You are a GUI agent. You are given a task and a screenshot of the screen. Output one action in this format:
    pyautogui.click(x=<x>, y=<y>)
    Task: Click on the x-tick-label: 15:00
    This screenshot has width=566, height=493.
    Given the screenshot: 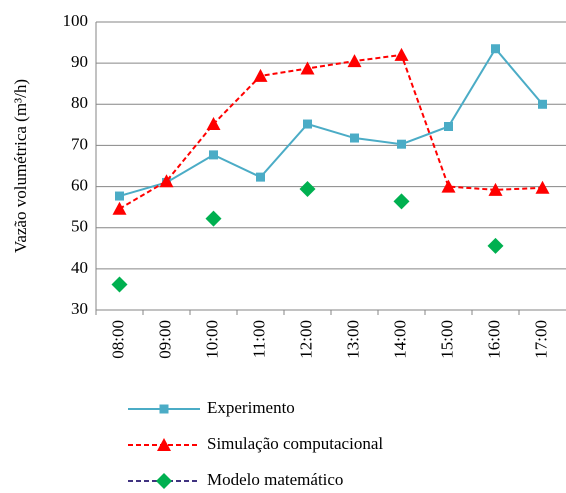 What is the action you would take?
    pyautogui.click(x=446, y=339)
    